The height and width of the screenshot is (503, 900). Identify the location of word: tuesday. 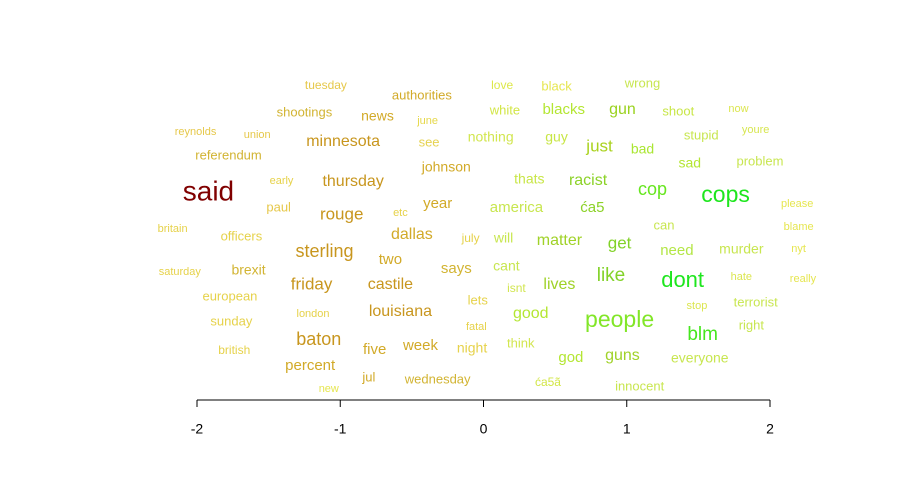
(326, 85).